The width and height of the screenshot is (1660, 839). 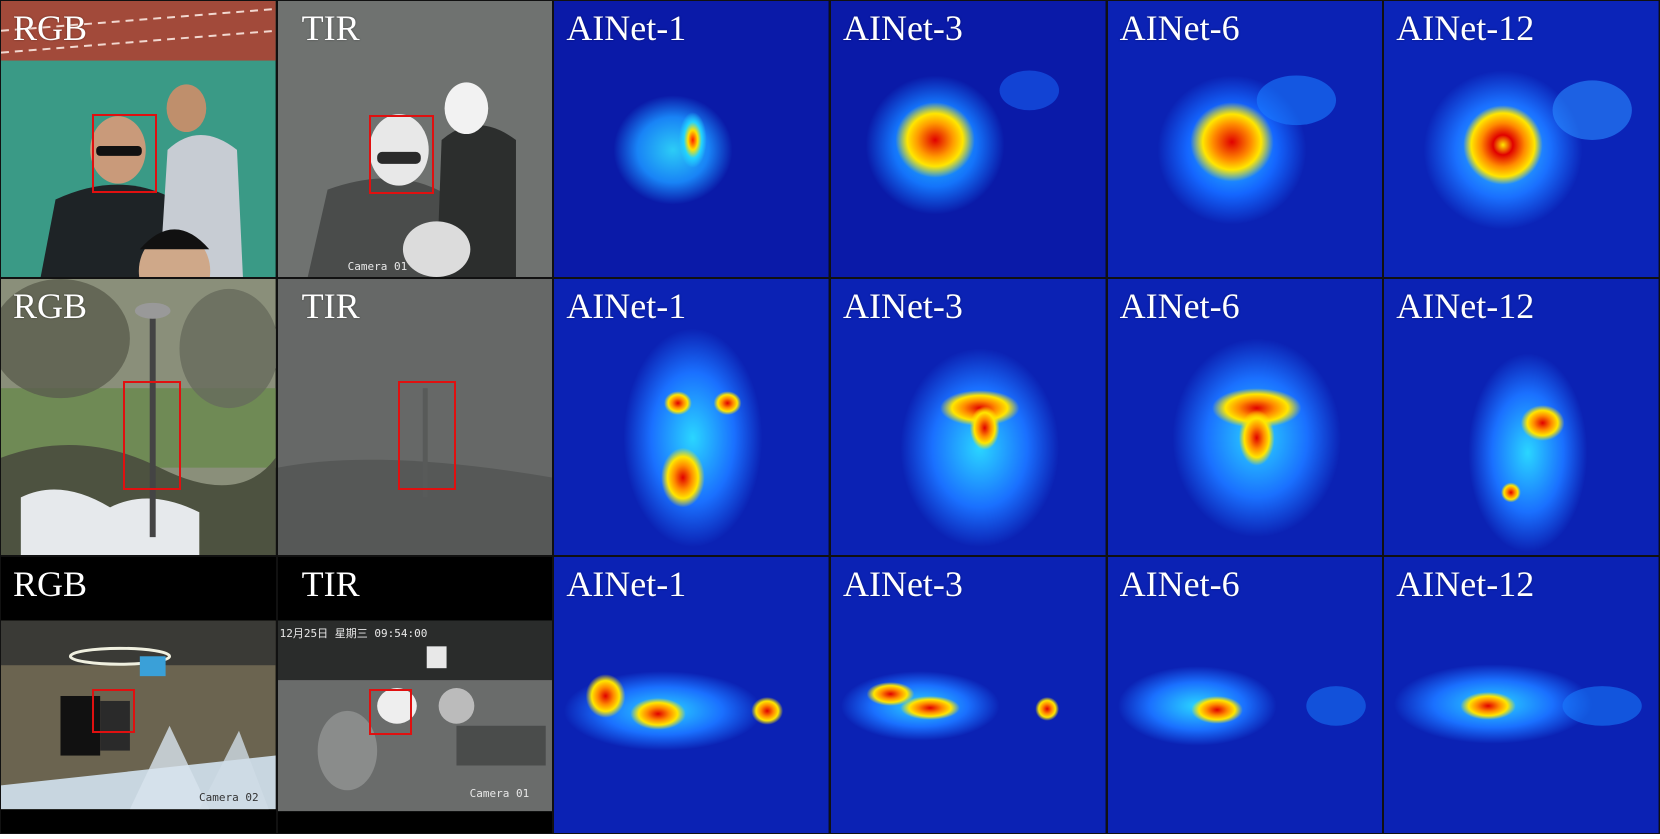 I want to click on panel-row3-ainet-1: AINet-1, so click(x=691, y=695).